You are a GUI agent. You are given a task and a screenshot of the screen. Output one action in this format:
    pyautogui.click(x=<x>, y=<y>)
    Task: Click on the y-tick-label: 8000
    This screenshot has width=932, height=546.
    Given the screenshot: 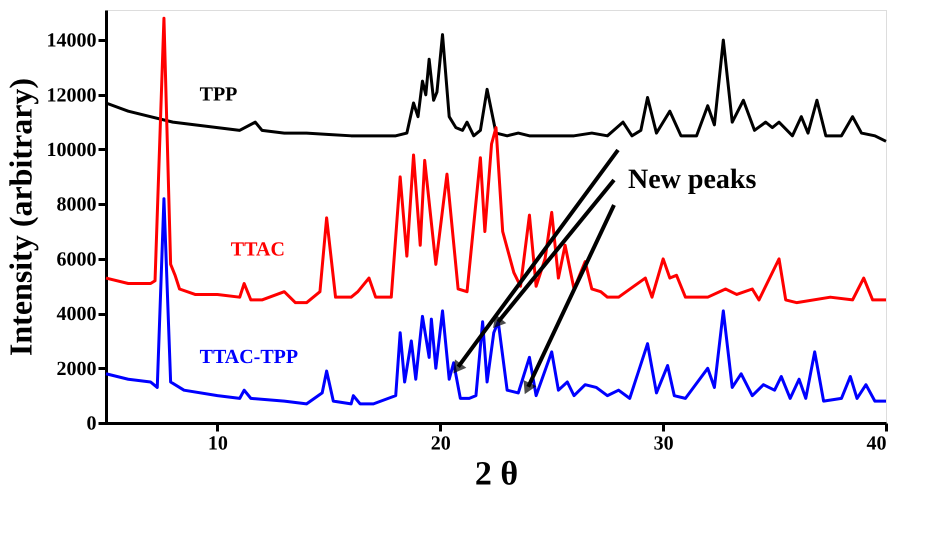 What is the action you would take?
    pyautogui.click(x=76, y=205)
    